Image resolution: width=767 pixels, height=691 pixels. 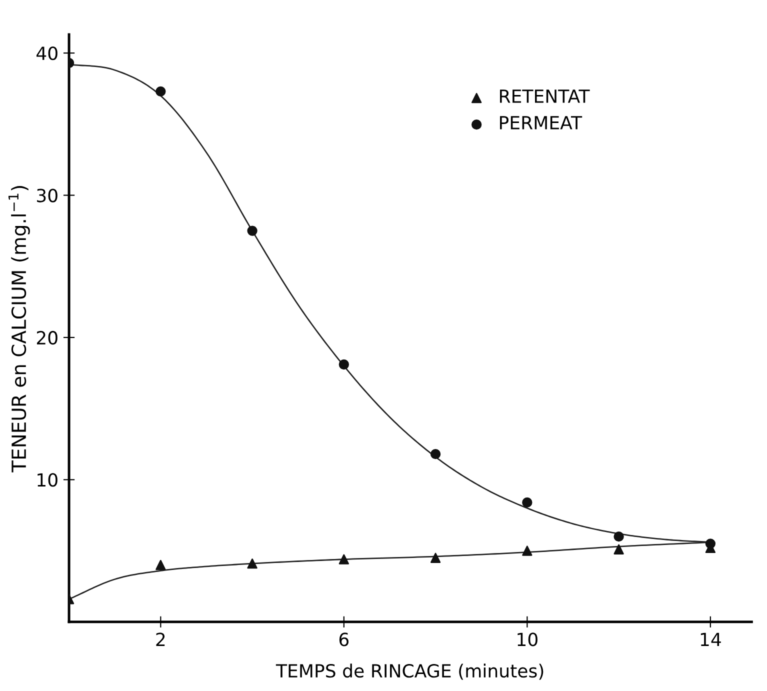 I want to click on x-tick-label: 2, so click(x=160, y=639).